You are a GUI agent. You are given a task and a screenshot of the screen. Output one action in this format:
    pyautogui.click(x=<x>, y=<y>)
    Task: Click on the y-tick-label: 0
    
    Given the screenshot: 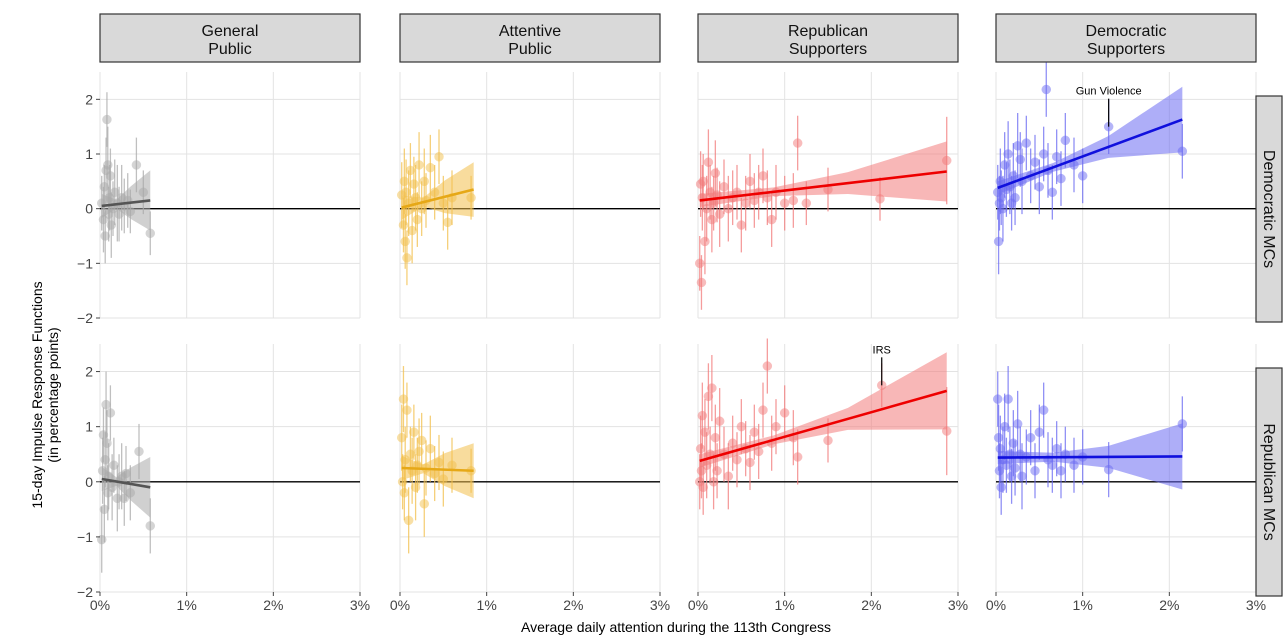 What is the action you would take?
    pyautogui.click(x=89, y=482)
    